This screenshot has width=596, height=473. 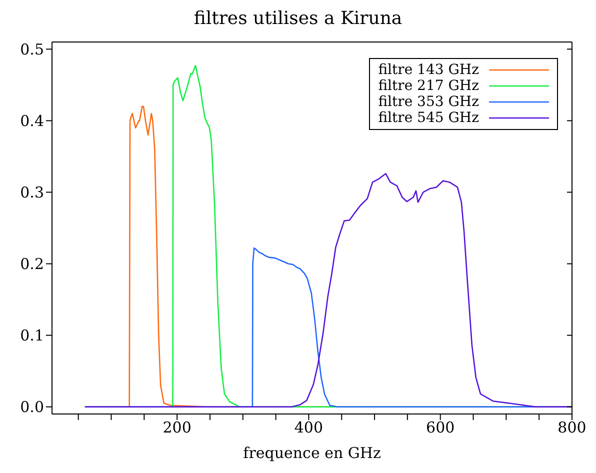 What do you see at coordinates (312, 453) in the screenshot?
I see `x-axis-title: frequence en GHz` at bounding box center [312, 453].